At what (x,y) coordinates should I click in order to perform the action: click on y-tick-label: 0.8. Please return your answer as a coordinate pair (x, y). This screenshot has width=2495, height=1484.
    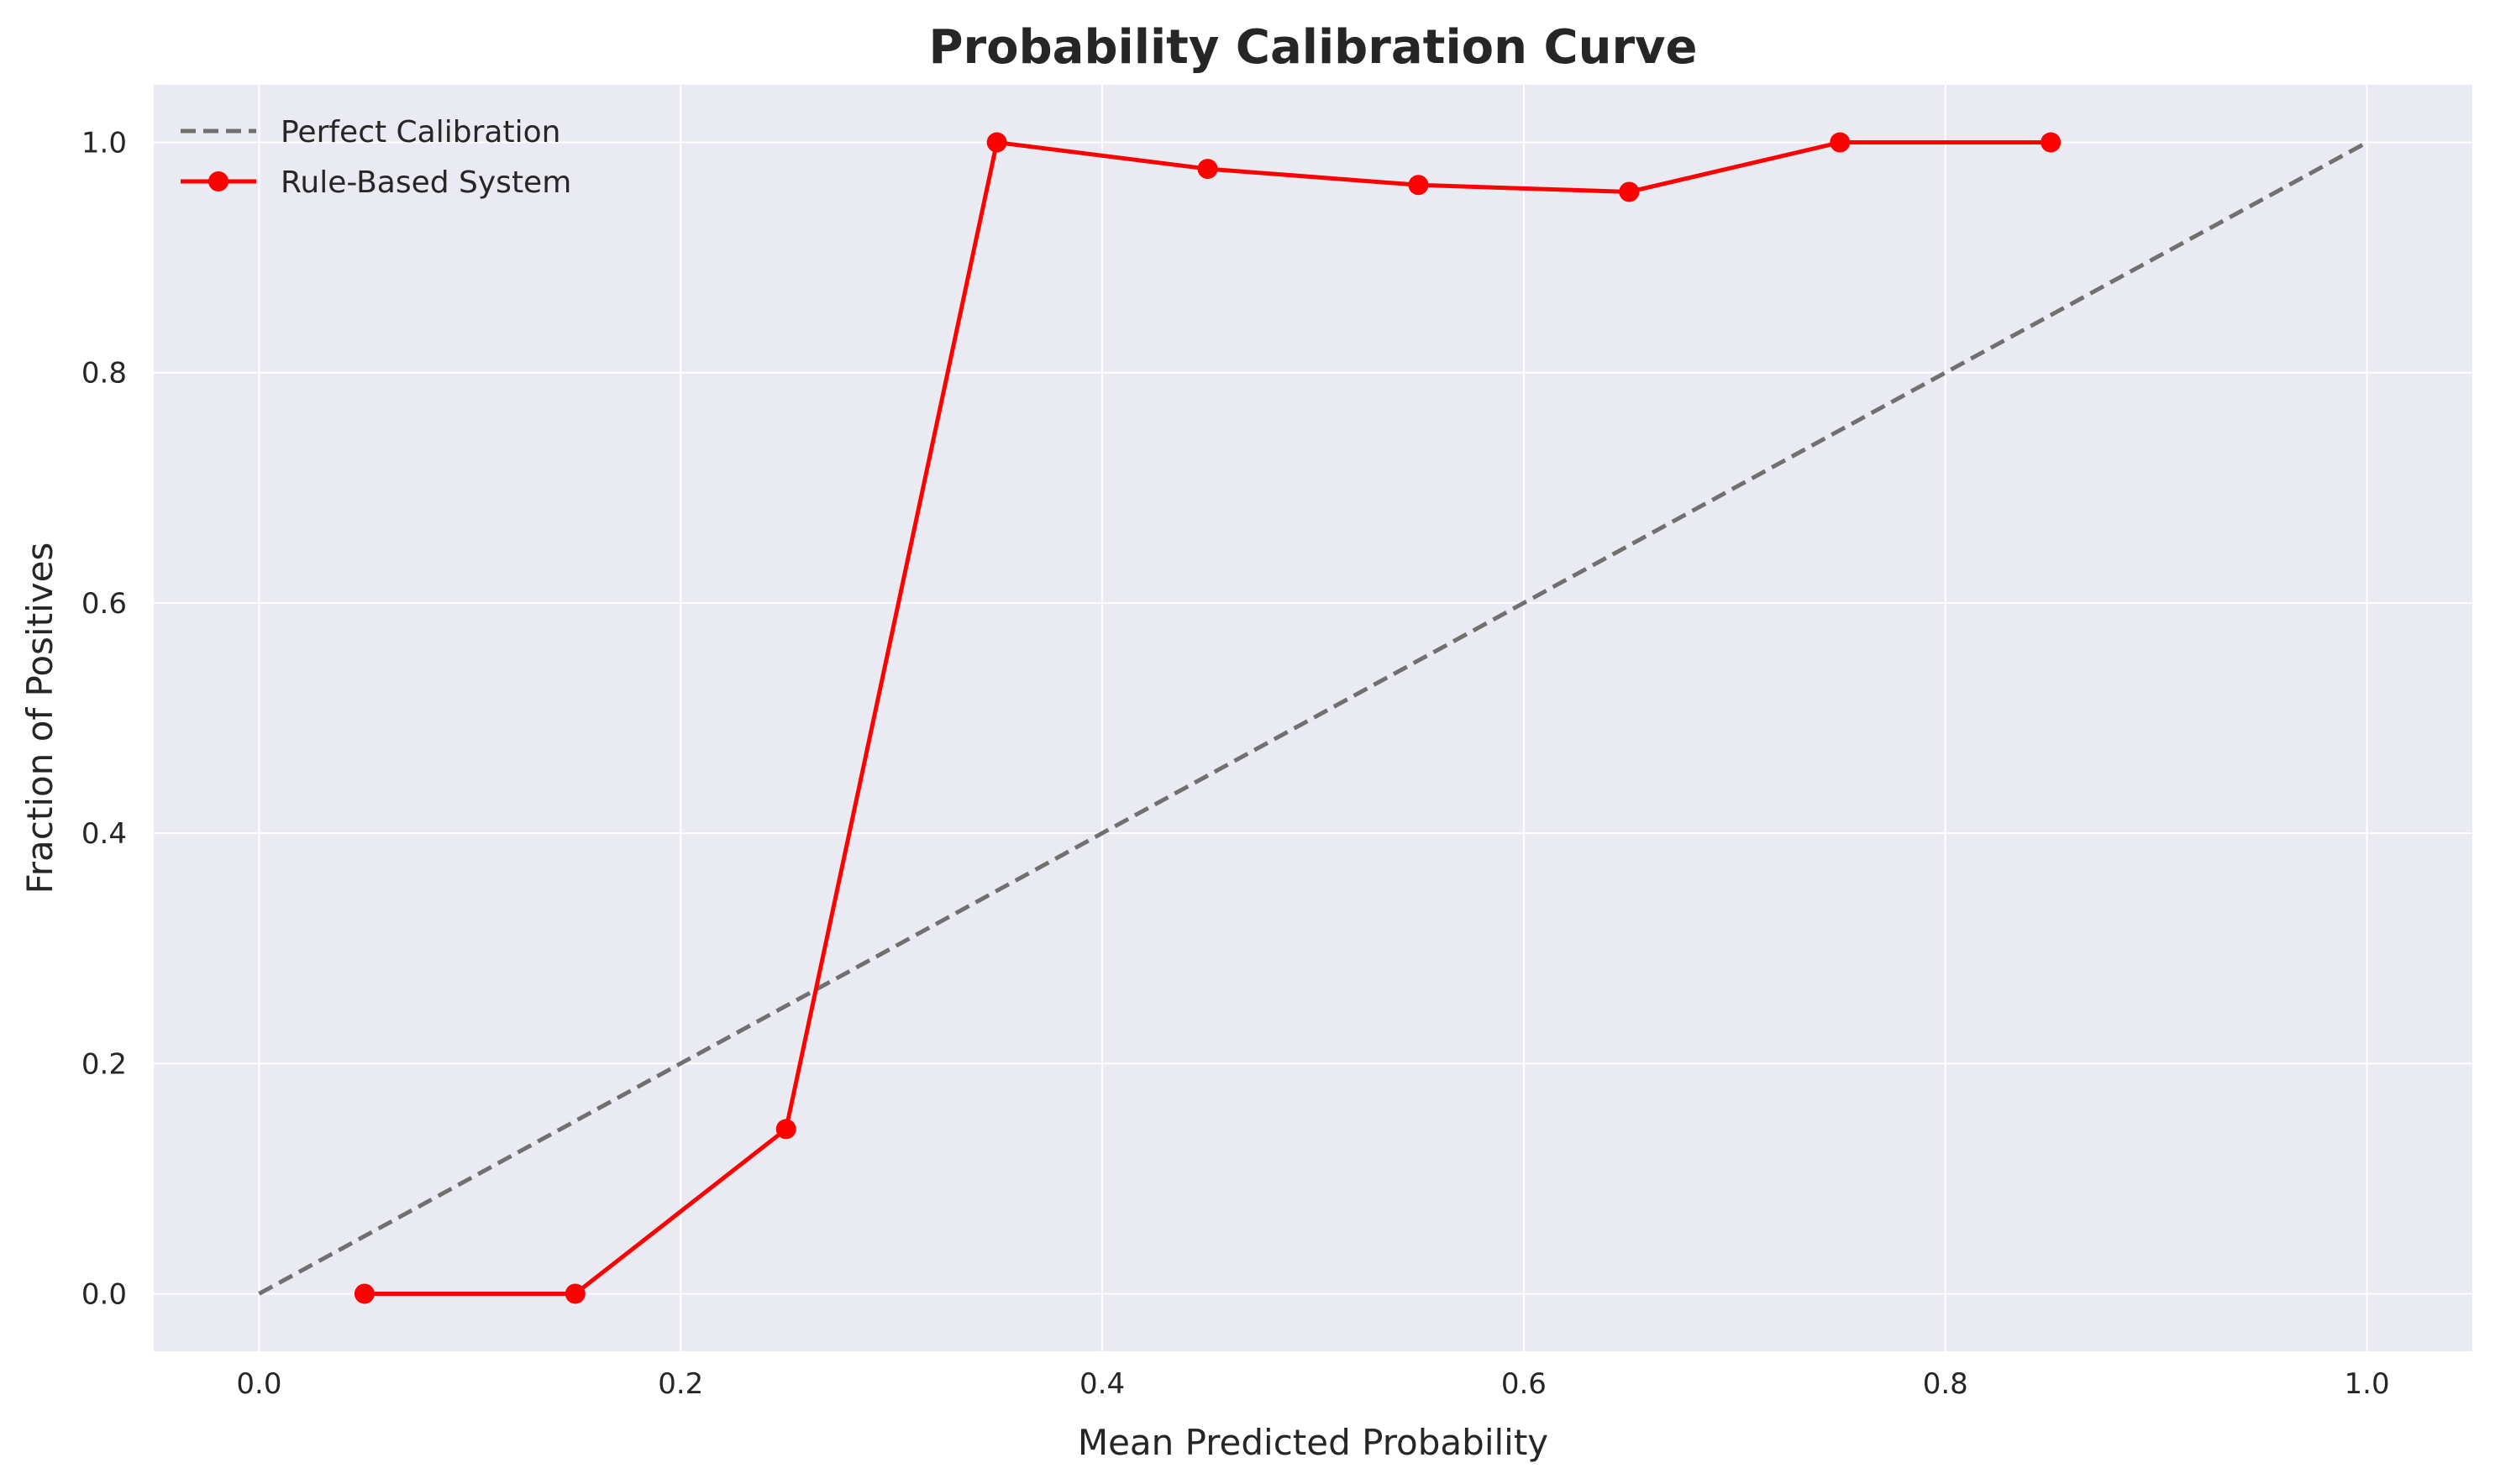
    Looking at the image, I should click on (104, 374).